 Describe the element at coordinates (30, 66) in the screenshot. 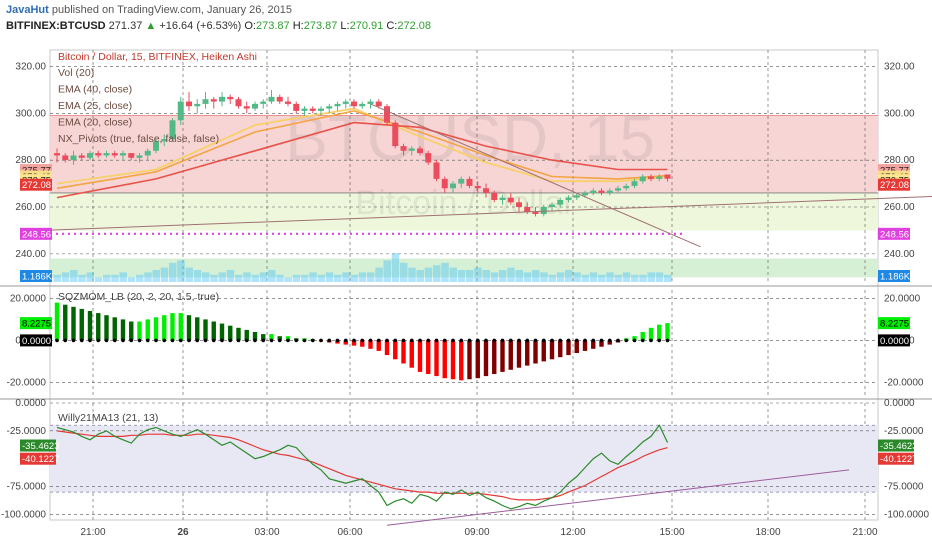

I see `price-tick-left: 320.00` at that location.